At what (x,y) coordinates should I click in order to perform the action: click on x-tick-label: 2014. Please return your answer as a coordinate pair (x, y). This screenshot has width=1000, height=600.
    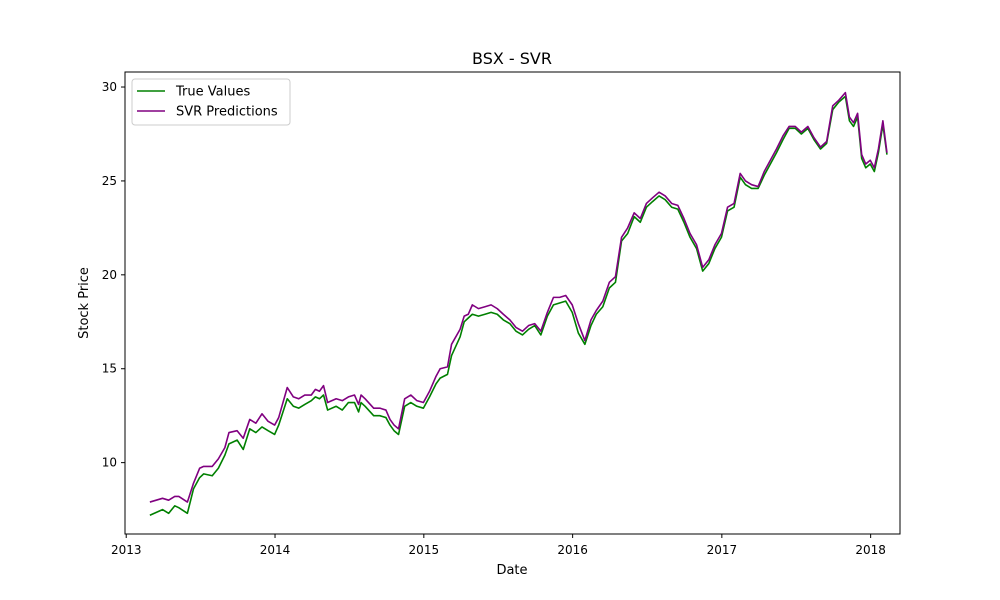
    Looking at the image, I should click on (275, 550).